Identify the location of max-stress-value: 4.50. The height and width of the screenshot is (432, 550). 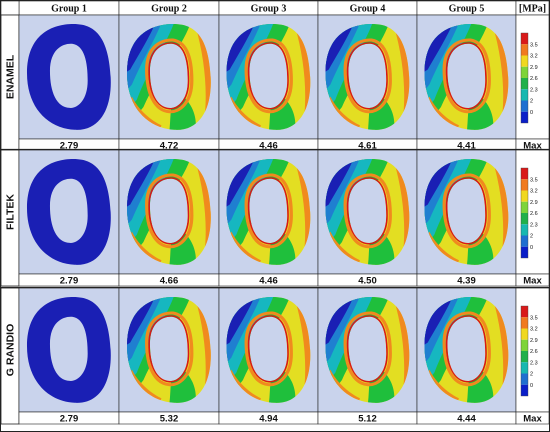
(367, 281).